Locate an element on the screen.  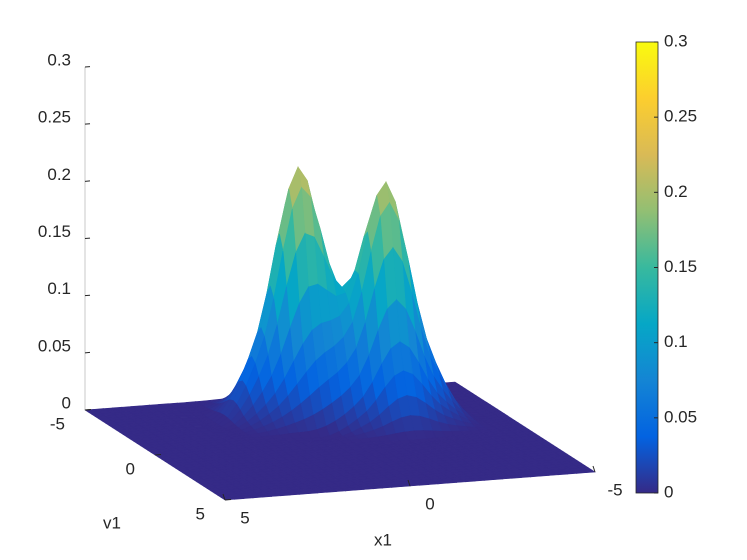
z-tick-label: 0.2 is located at coordinates (59, 174).